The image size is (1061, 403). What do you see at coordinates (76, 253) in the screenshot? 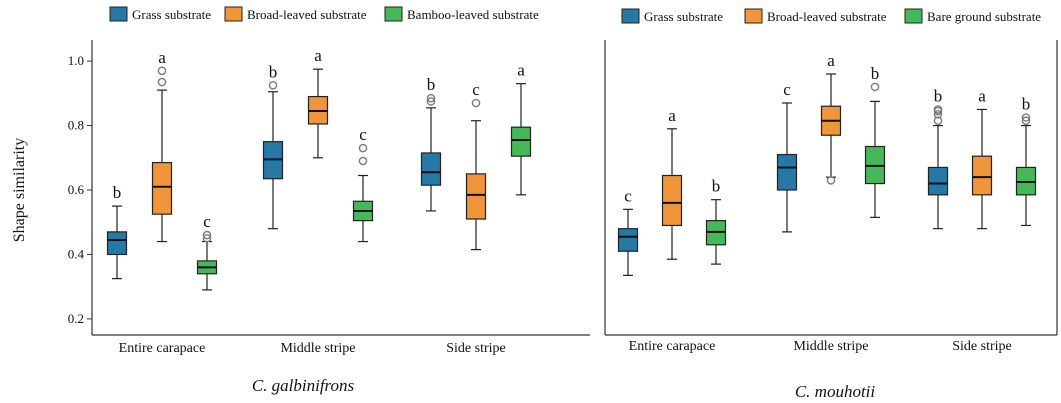
I see `y-tick-label: 0.4` at bounding box center [76, 253].